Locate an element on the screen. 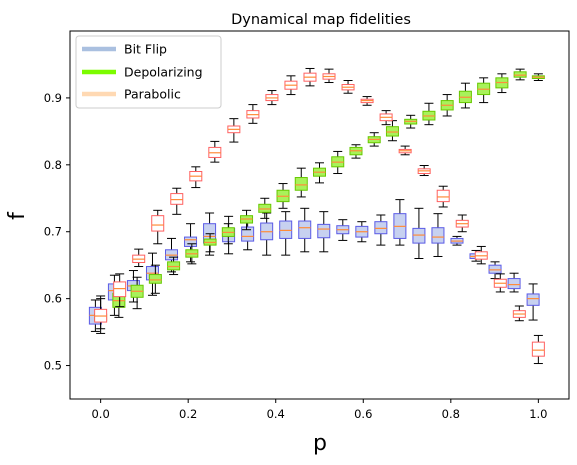  y-axis: 0.5 0.6 0.7 0.8 0.9 is located at coordinates (57, 232).